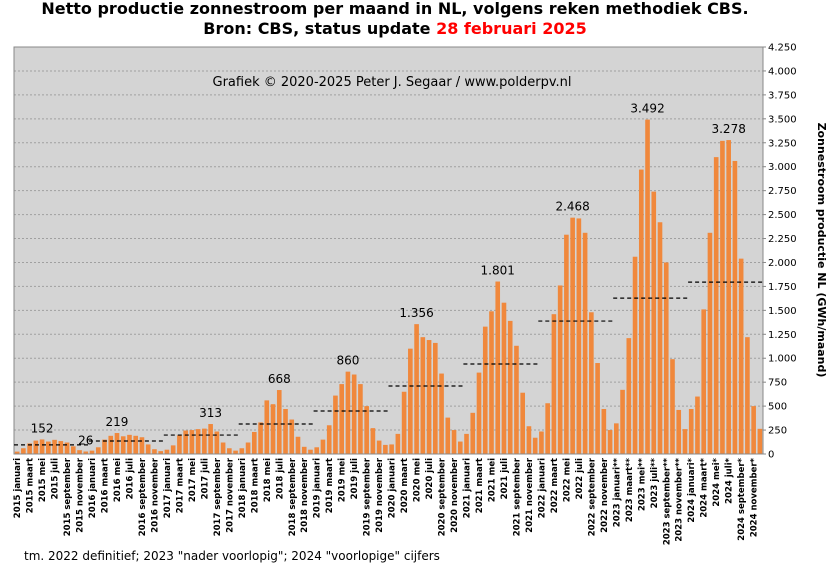  I want to click on x-tick-label: 2023 mei**, so click(642, 484).